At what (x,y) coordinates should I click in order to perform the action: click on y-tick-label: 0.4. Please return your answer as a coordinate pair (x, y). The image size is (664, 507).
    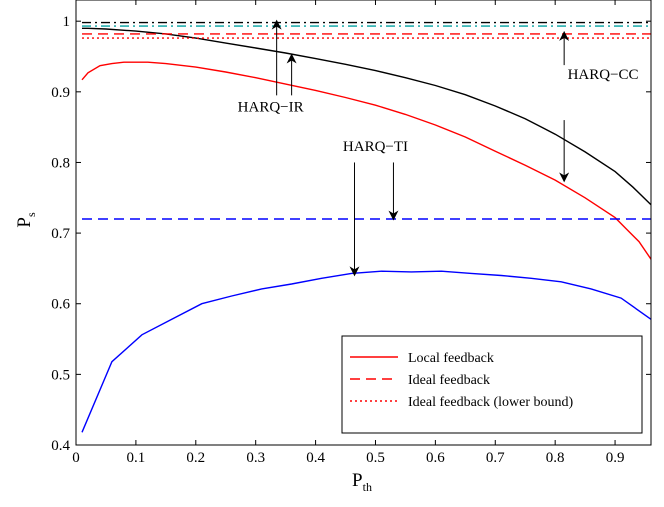
    Looking at the image, I should click on (60, 446).